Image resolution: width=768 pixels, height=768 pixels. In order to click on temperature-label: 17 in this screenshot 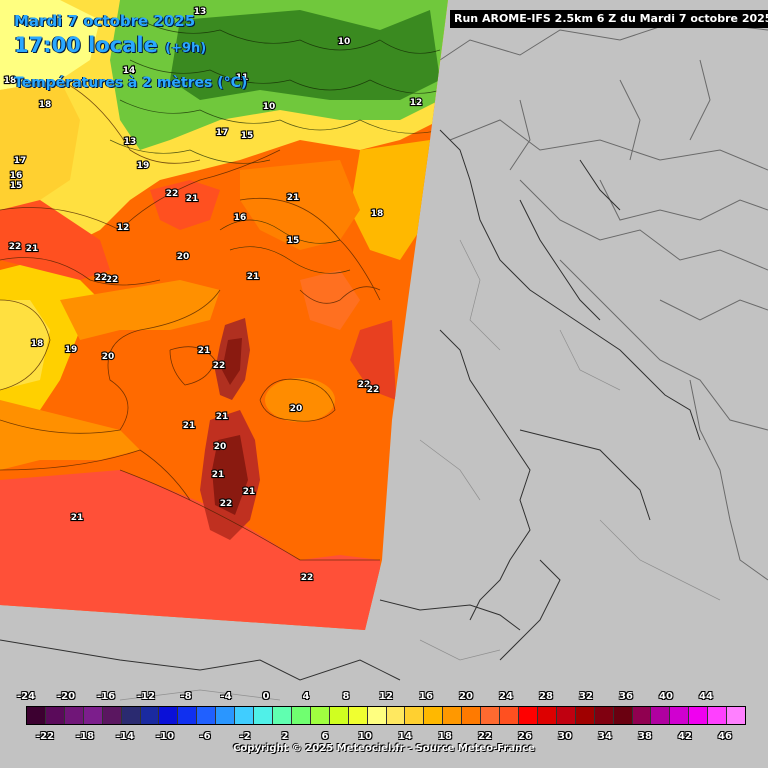, I will do `click(222, 133)`.